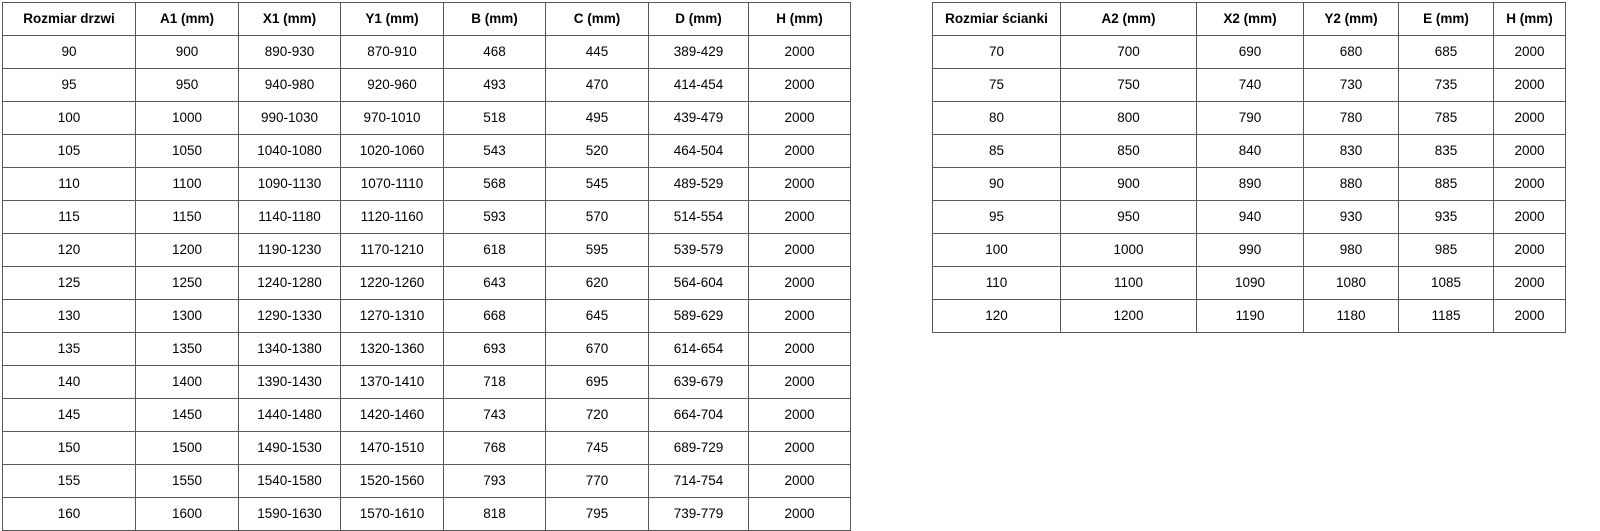 Image resolution: width=1600 pixels, height=531 pixels. I want to click on table-cell: 1020-1060, so click(392, 151).